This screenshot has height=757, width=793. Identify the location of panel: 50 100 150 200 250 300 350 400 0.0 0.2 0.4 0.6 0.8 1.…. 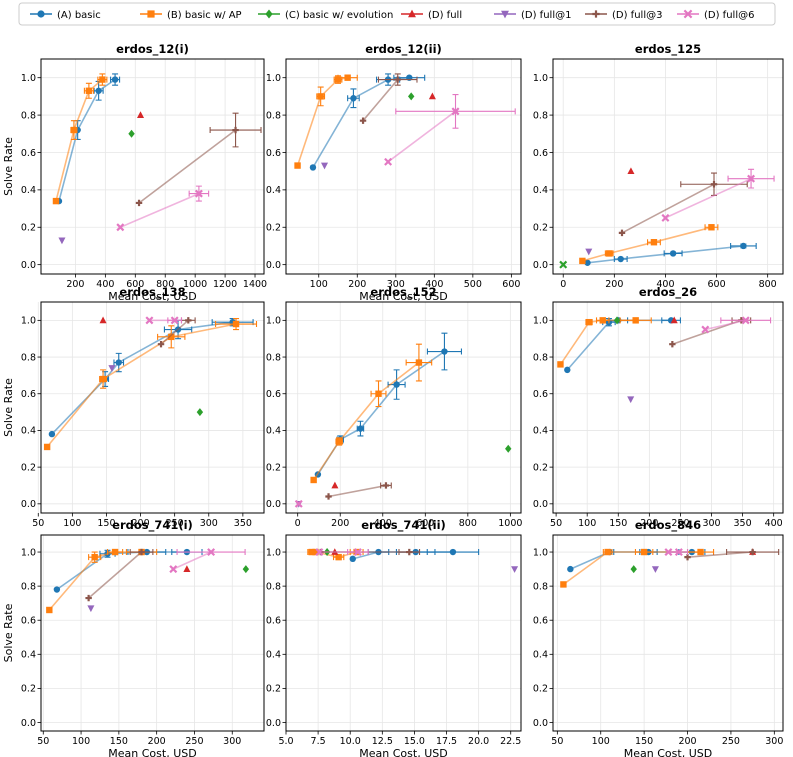
(658, 407).